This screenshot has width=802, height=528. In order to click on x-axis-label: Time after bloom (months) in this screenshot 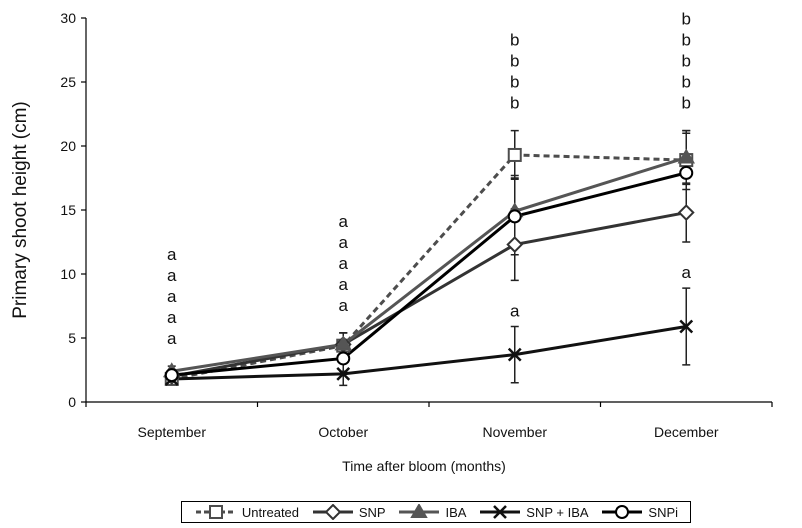, I will do `click(424, 466)`.